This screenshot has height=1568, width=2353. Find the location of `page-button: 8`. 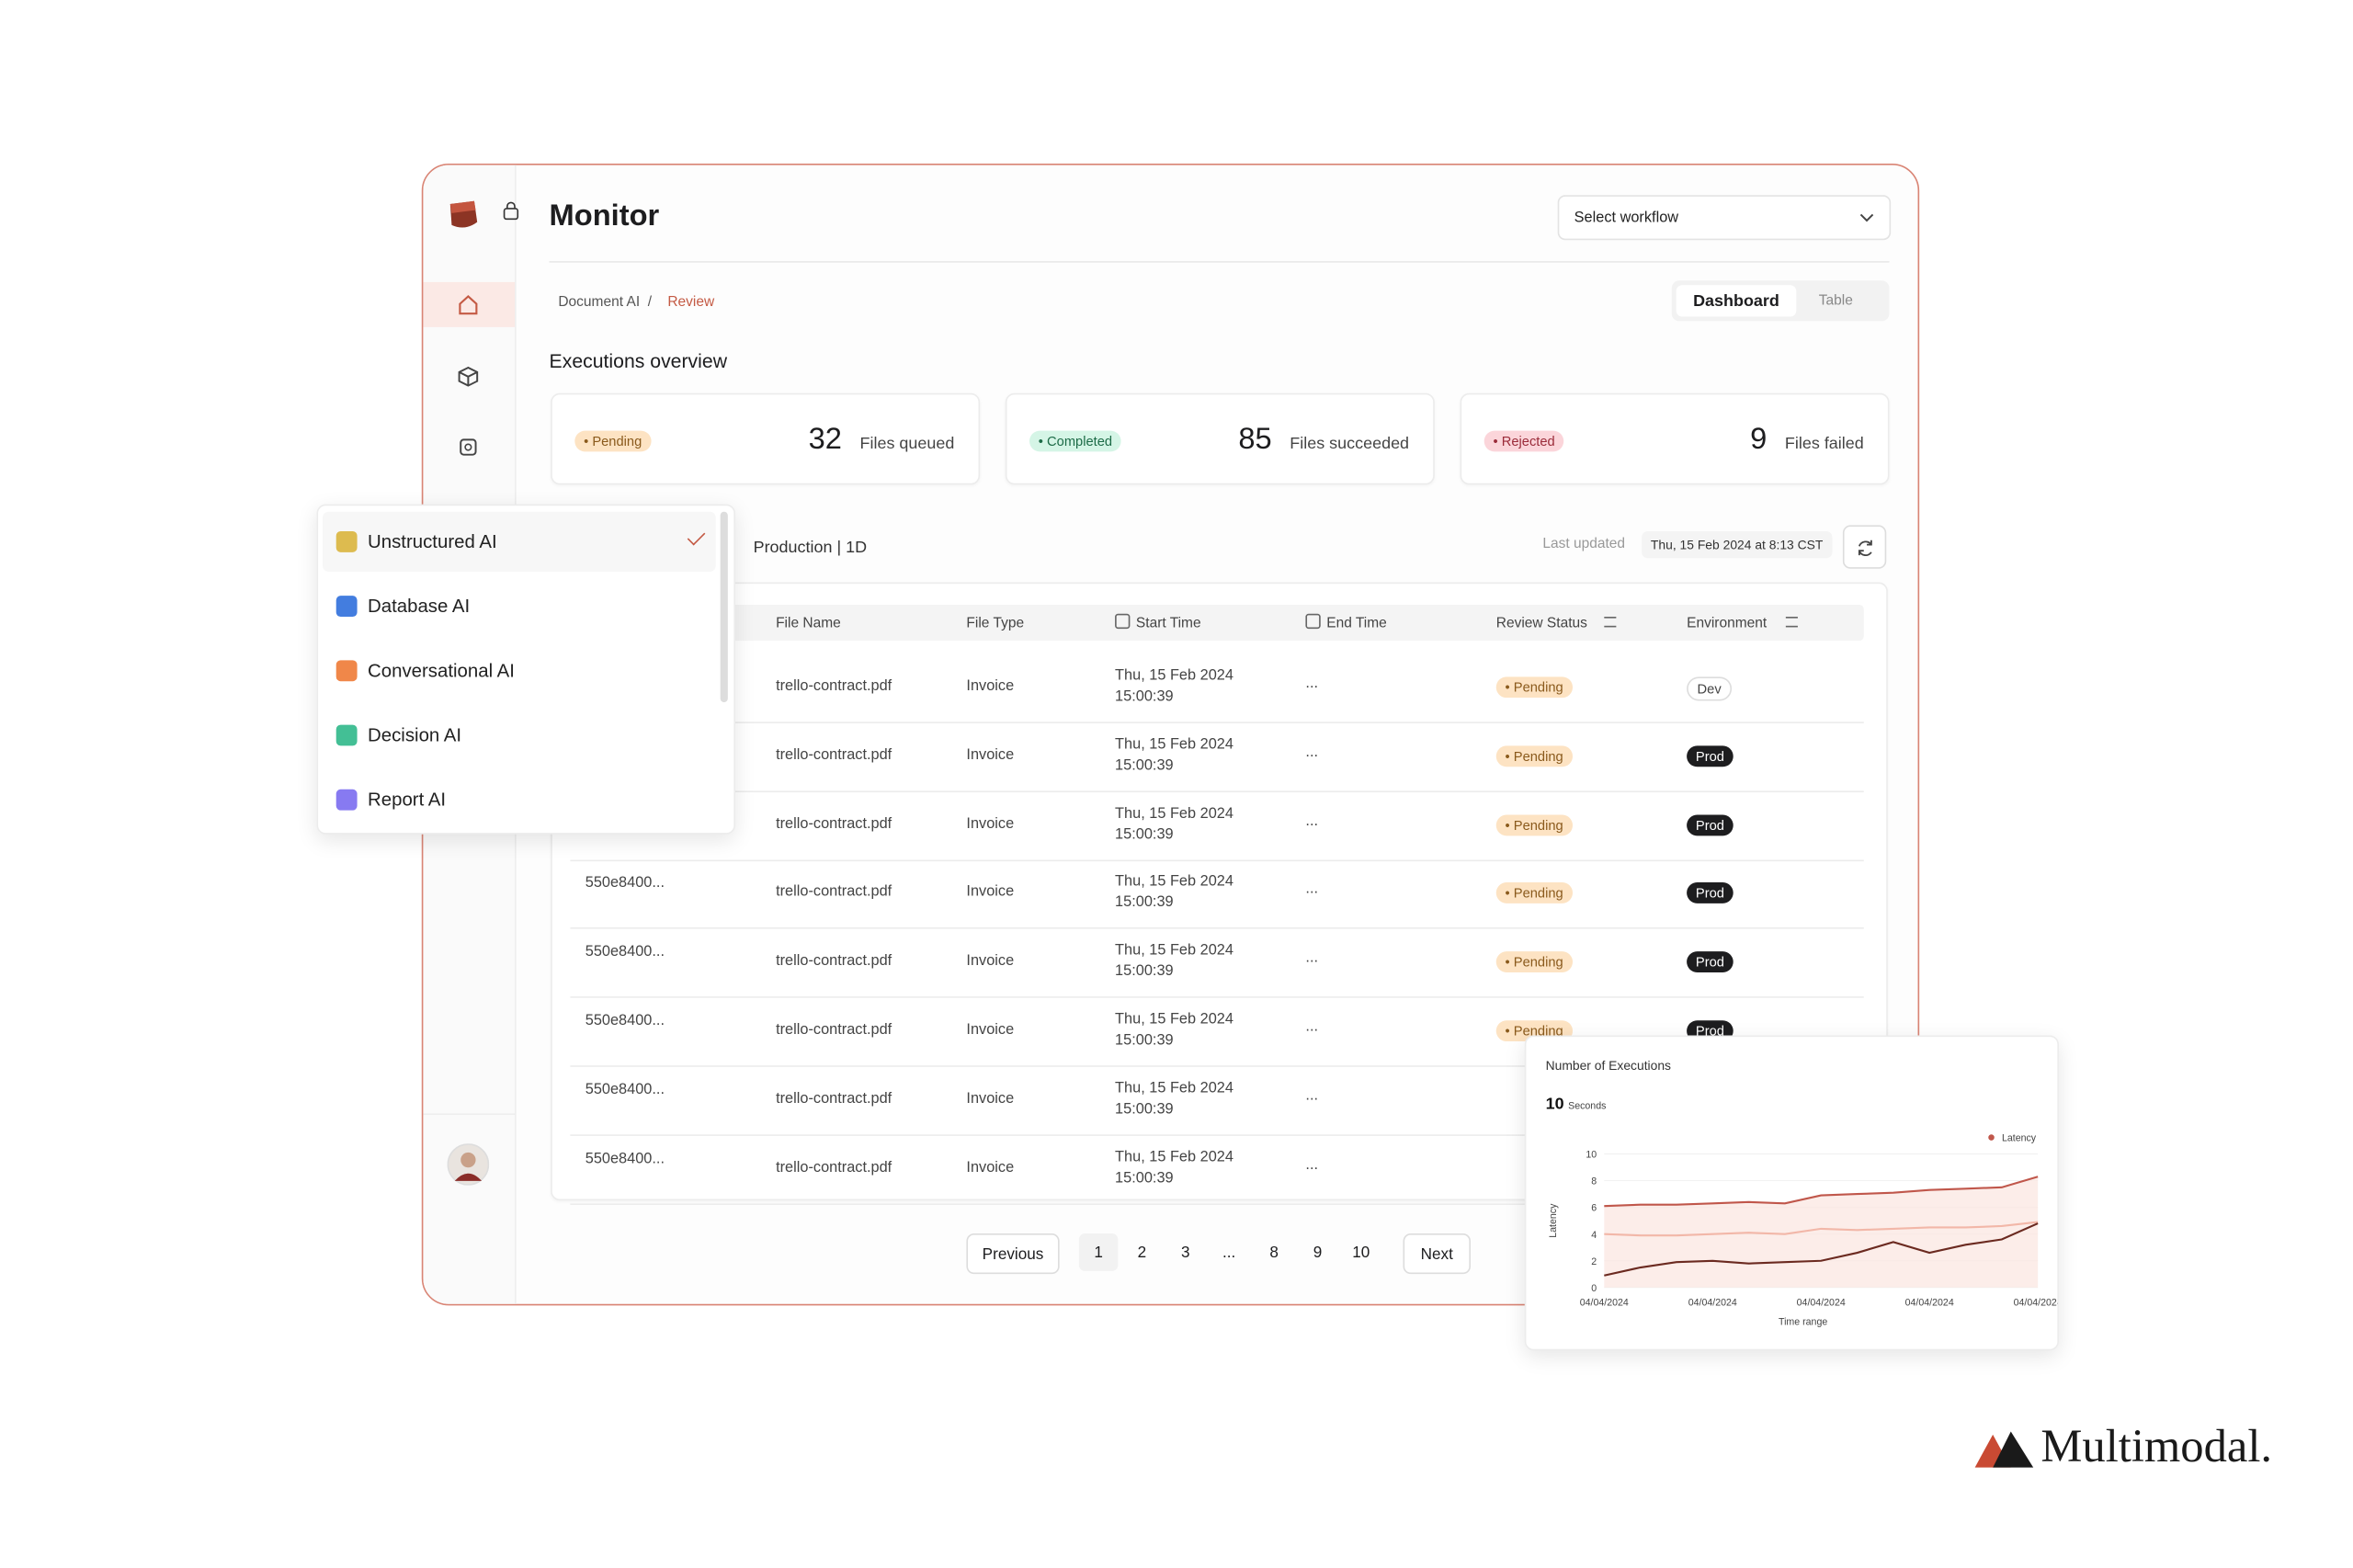

page-button: 8 is located at coordinates (1274, 1252).